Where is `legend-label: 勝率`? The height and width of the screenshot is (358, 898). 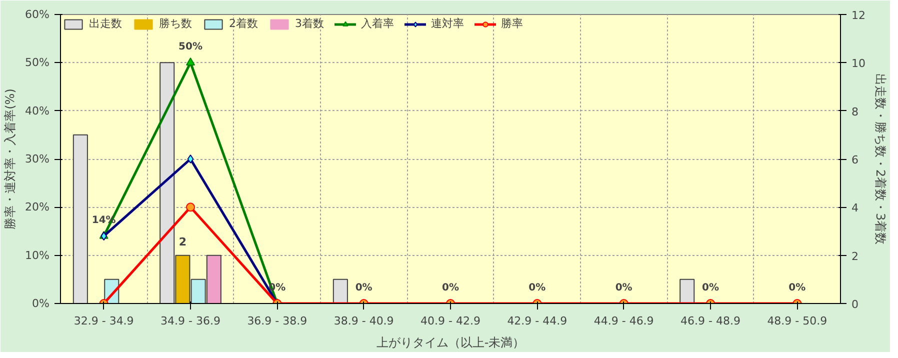 legend-label: 勝率 is located at coordinates (512, 23).